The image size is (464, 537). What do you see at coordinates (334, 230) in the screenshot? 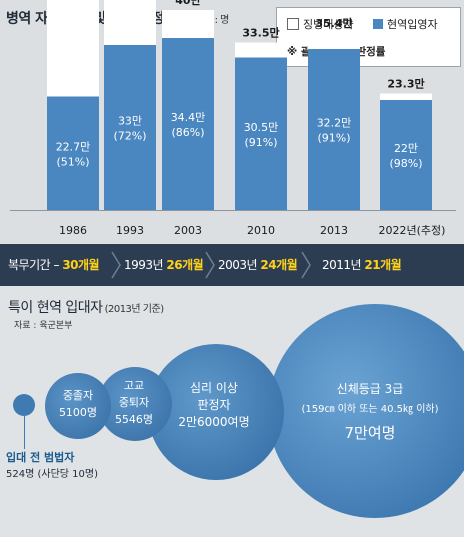
I see `tick-label: 2013` at bounding box center [334, 230].